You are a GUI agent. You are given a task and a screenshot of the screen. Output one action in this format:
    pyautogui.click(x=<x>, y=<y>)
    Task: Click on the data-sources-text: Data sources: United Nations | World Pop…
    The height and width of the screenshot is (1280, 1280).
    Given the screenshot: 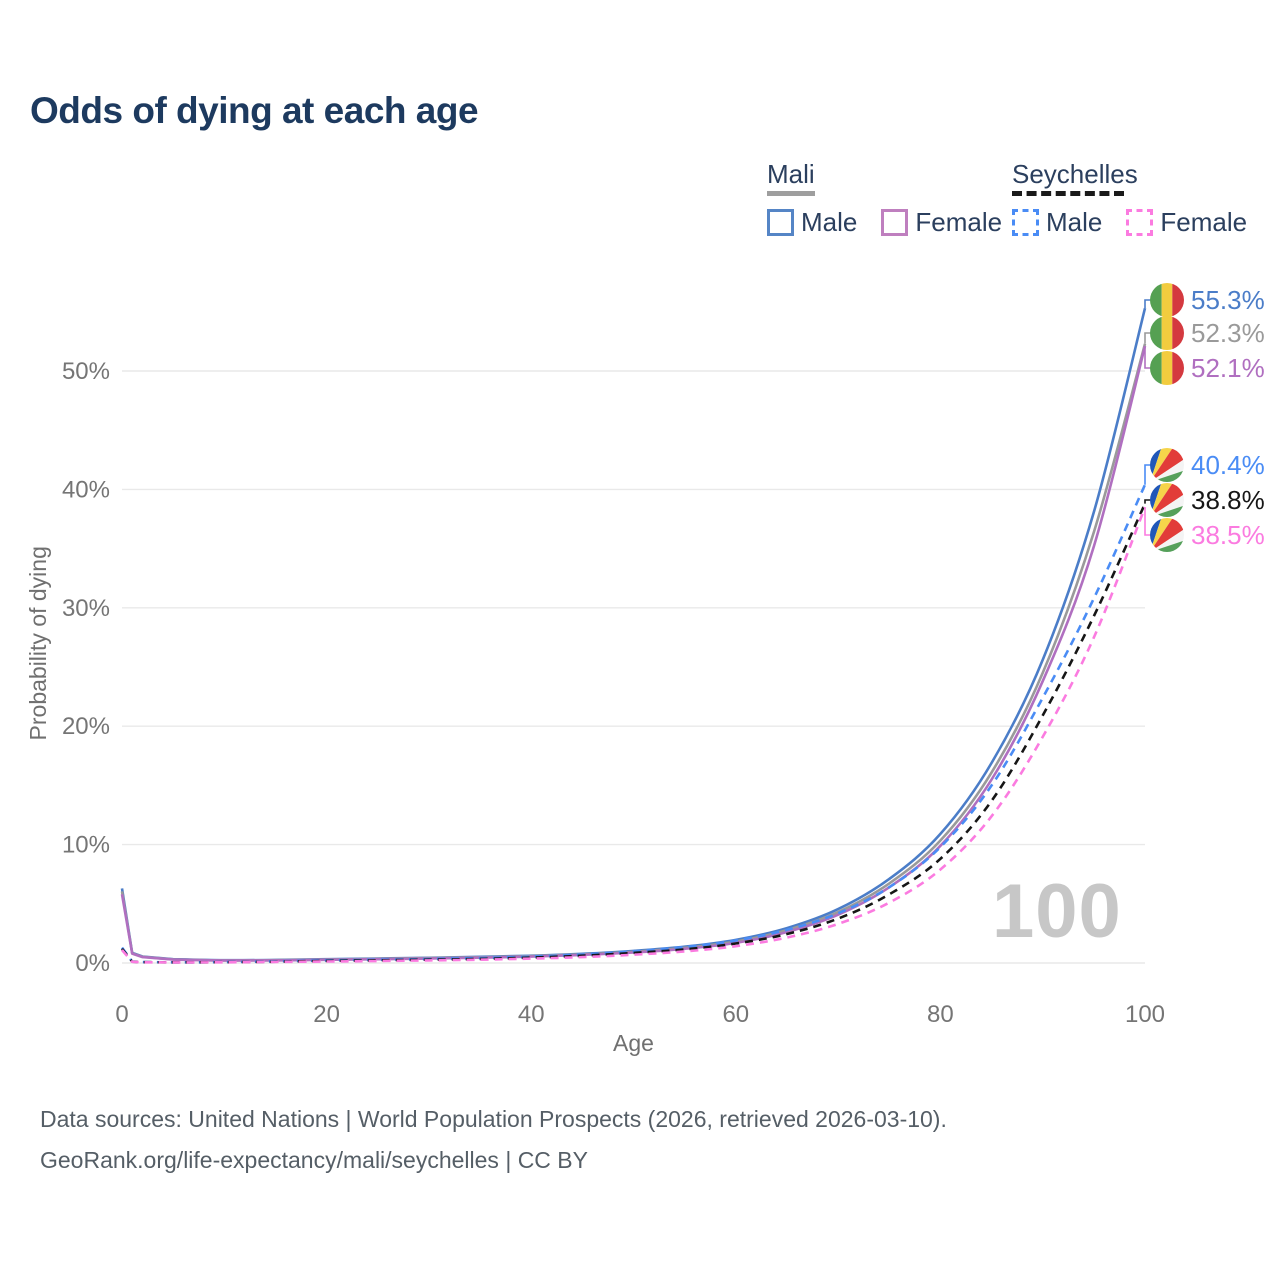 What is the action you would take?
    pyautogui.click(x=493, y=1119)
    